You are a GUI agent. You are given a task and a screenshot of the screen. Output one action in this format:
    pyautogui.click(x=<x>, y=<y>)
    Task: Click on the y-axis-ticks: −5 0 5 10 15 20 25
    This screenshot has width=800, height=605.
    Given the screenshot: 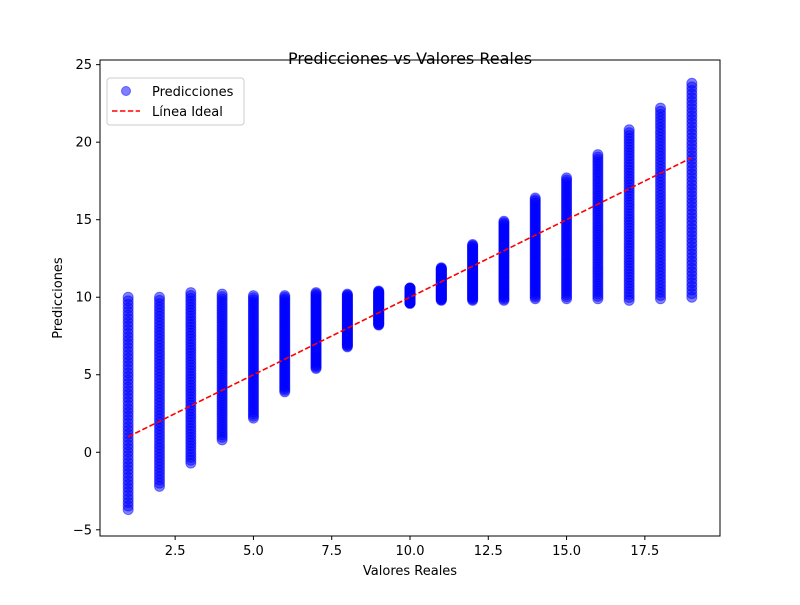 What is the action you would take?
    pyautogui.click(x=86, y=298)
    